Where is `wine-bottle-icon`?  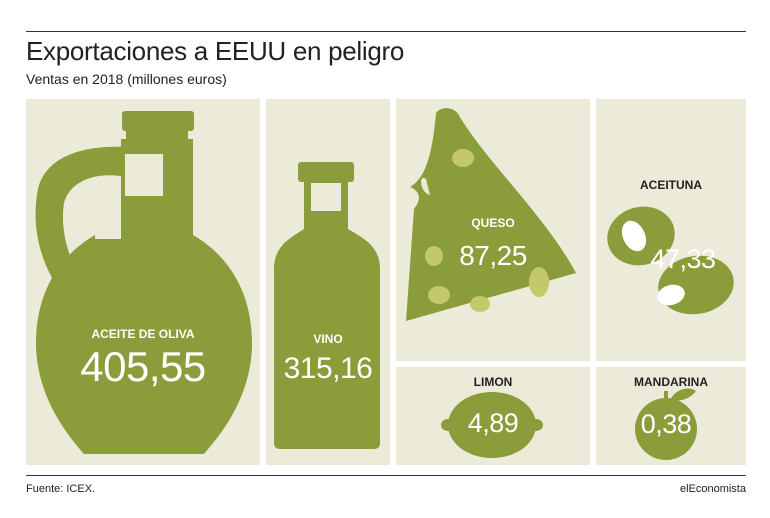
wine-bottle-icon is located at coordinates (327, 305).